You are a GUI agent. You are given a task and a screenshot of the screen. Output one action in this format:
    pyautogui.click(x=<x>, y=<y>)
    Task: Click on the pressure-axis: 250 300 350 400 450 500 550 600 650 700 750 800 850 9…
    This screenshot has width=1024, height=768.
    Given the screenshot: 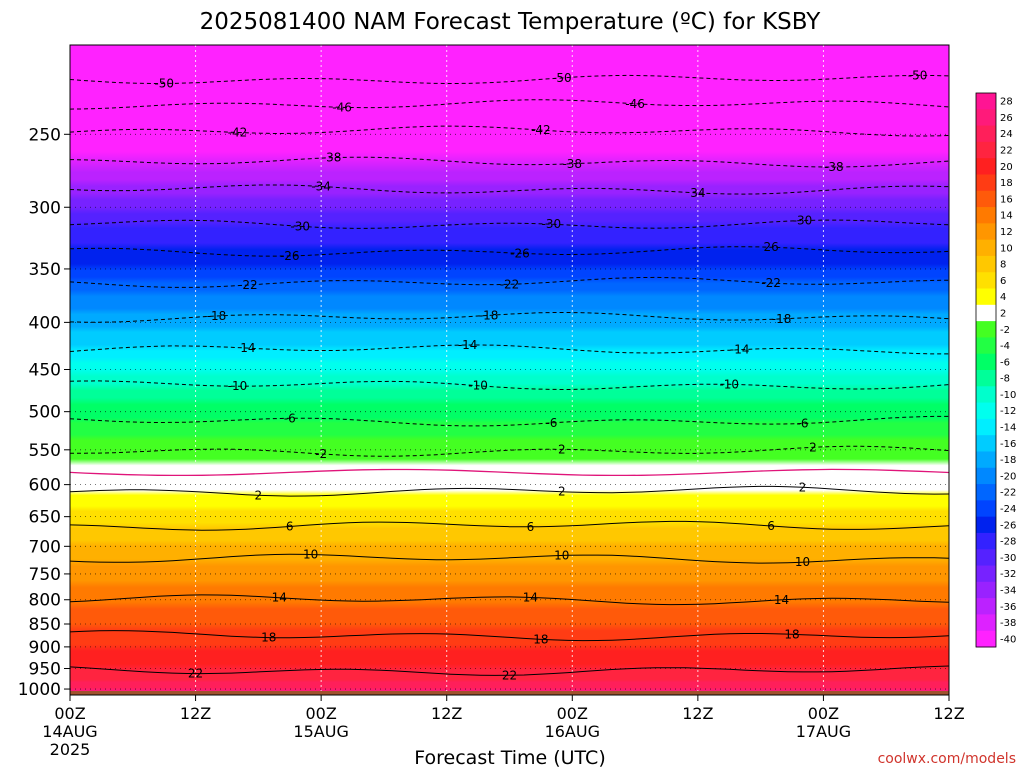 What is the action you would take?
    pyautogui.click(x=44, y=412)
    